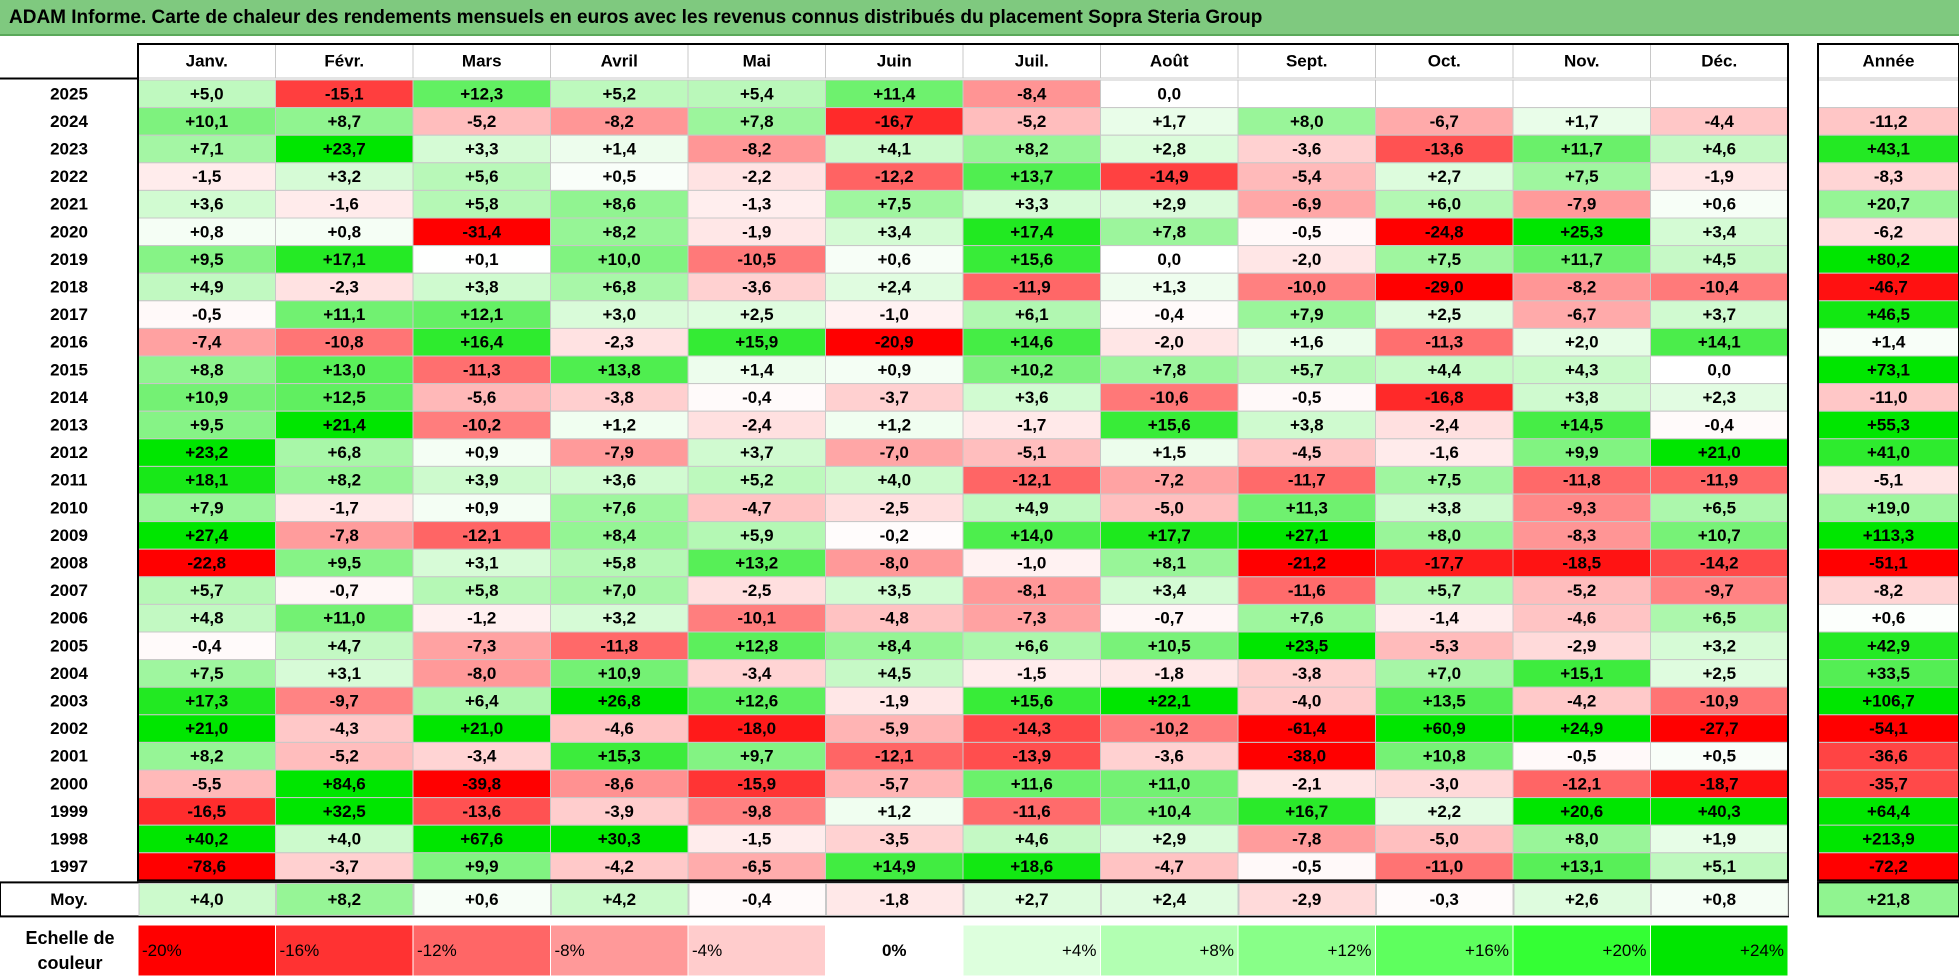 This screenshot has height=978, width=1959. What do you see at coordinates (344, 121) in the screenshot?
I see `cell-value: +8,7` at bounding box center [344, 121].